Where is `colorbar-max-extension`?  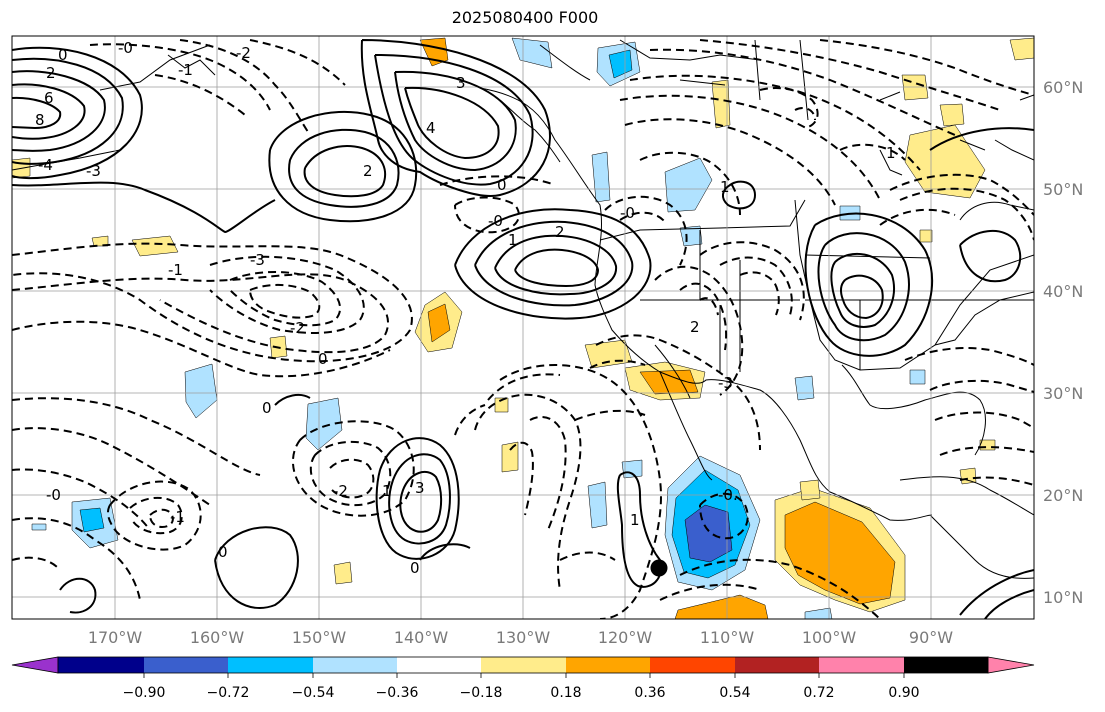
colorbar-max-extension is located at coordinates (1011, 665).